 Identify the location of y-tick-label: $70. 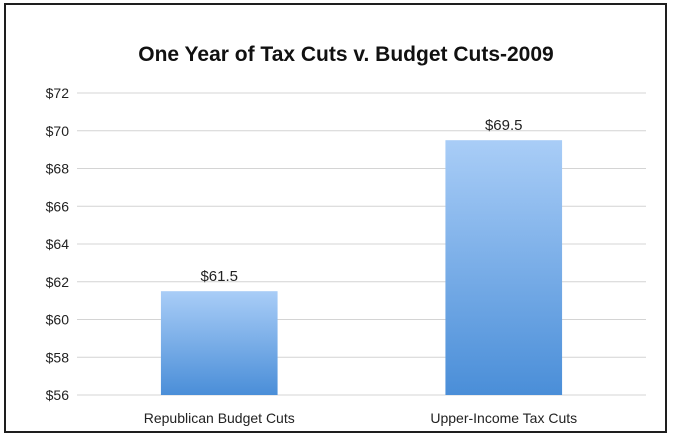
(58, 131).